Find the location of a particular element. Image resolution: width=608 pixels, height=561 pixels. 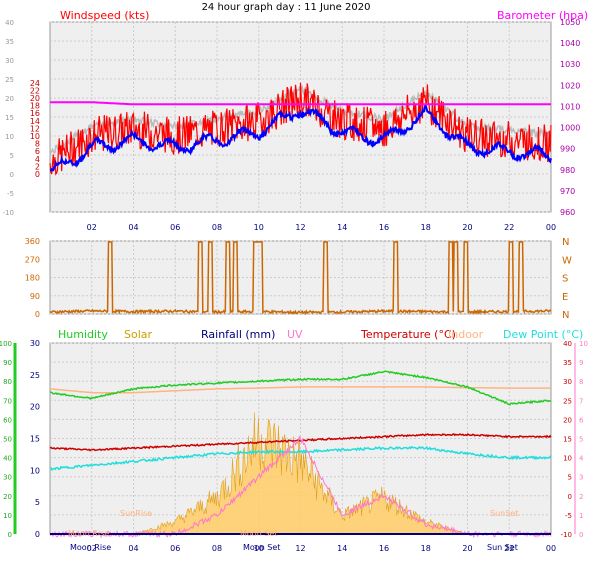

weather-x-tick-label: 08 is located at coordinates (217, 548).